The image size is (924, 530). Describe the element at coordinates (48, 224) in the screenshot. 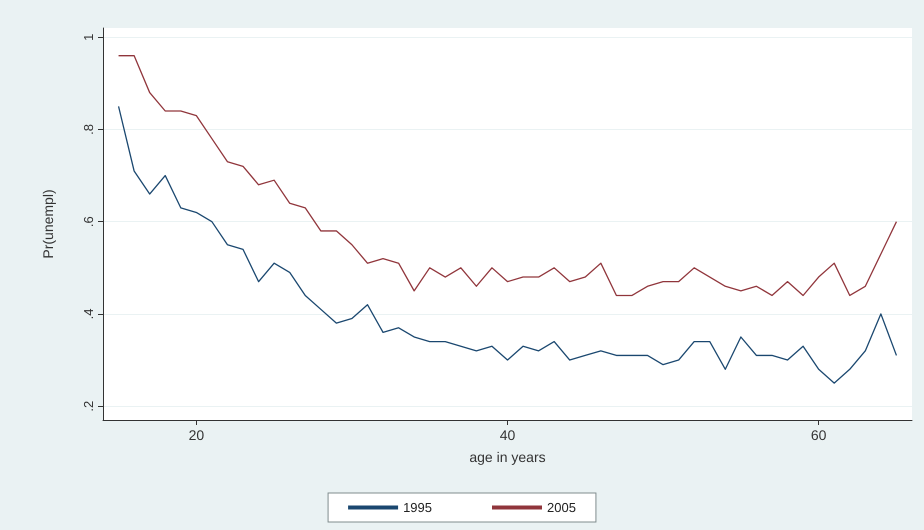

I see `y-axis-title: Pr(unempl)` at that location.